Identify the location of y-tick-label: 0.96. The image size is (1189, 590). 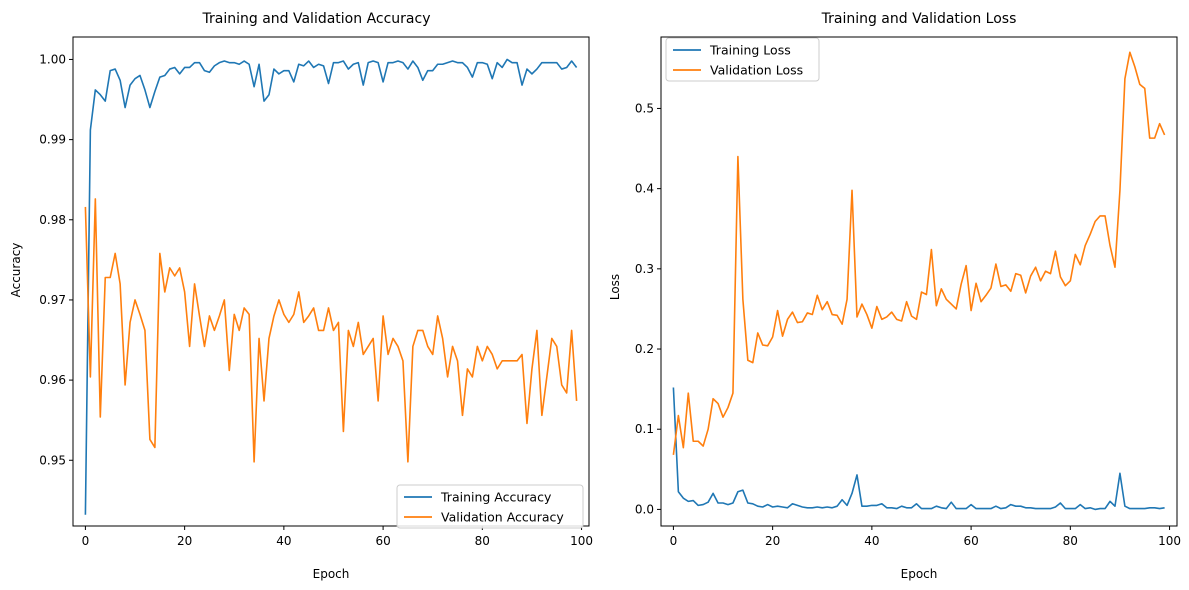
(52, 380).